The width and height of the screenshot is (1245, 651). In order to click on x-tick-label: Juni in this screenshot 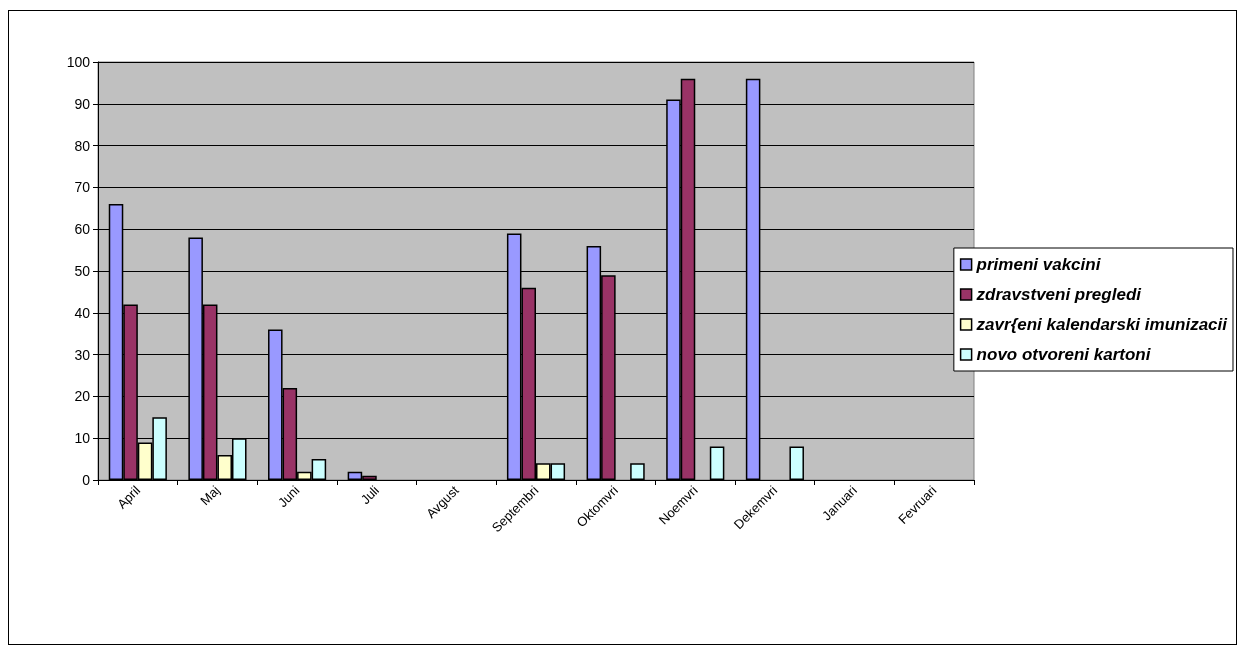, I will do `click(288, 496)`.